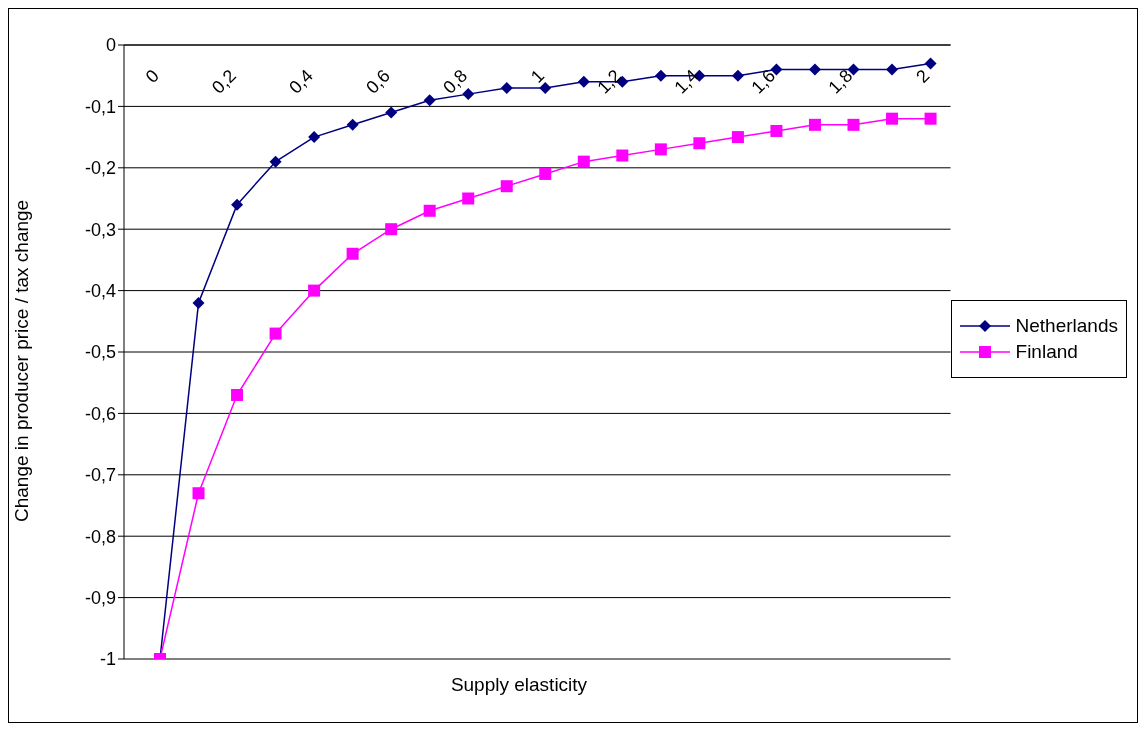  Describe the element at coordinates (609, 81) in the screenshot. I see `x-tick-label: 1,2` at that location.